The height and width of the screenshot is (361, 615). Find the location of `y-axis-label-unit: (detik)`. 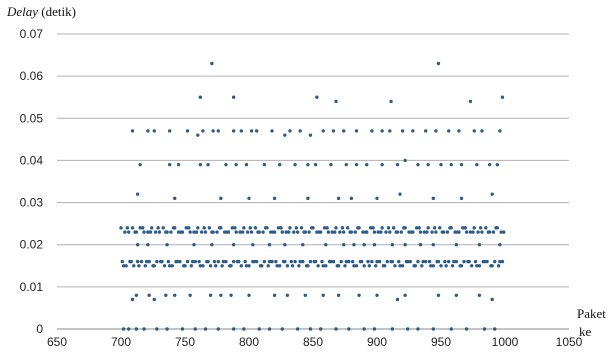

y-axis-label-unit: (detik) is located at coordinates (57, 11).